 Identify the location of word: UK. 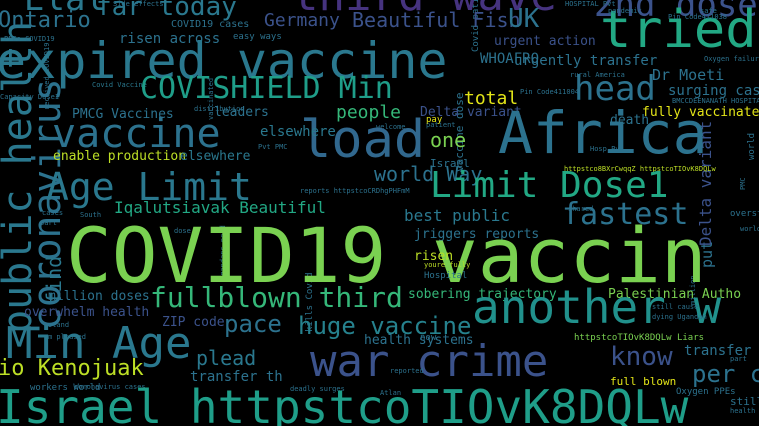
(524, 19).